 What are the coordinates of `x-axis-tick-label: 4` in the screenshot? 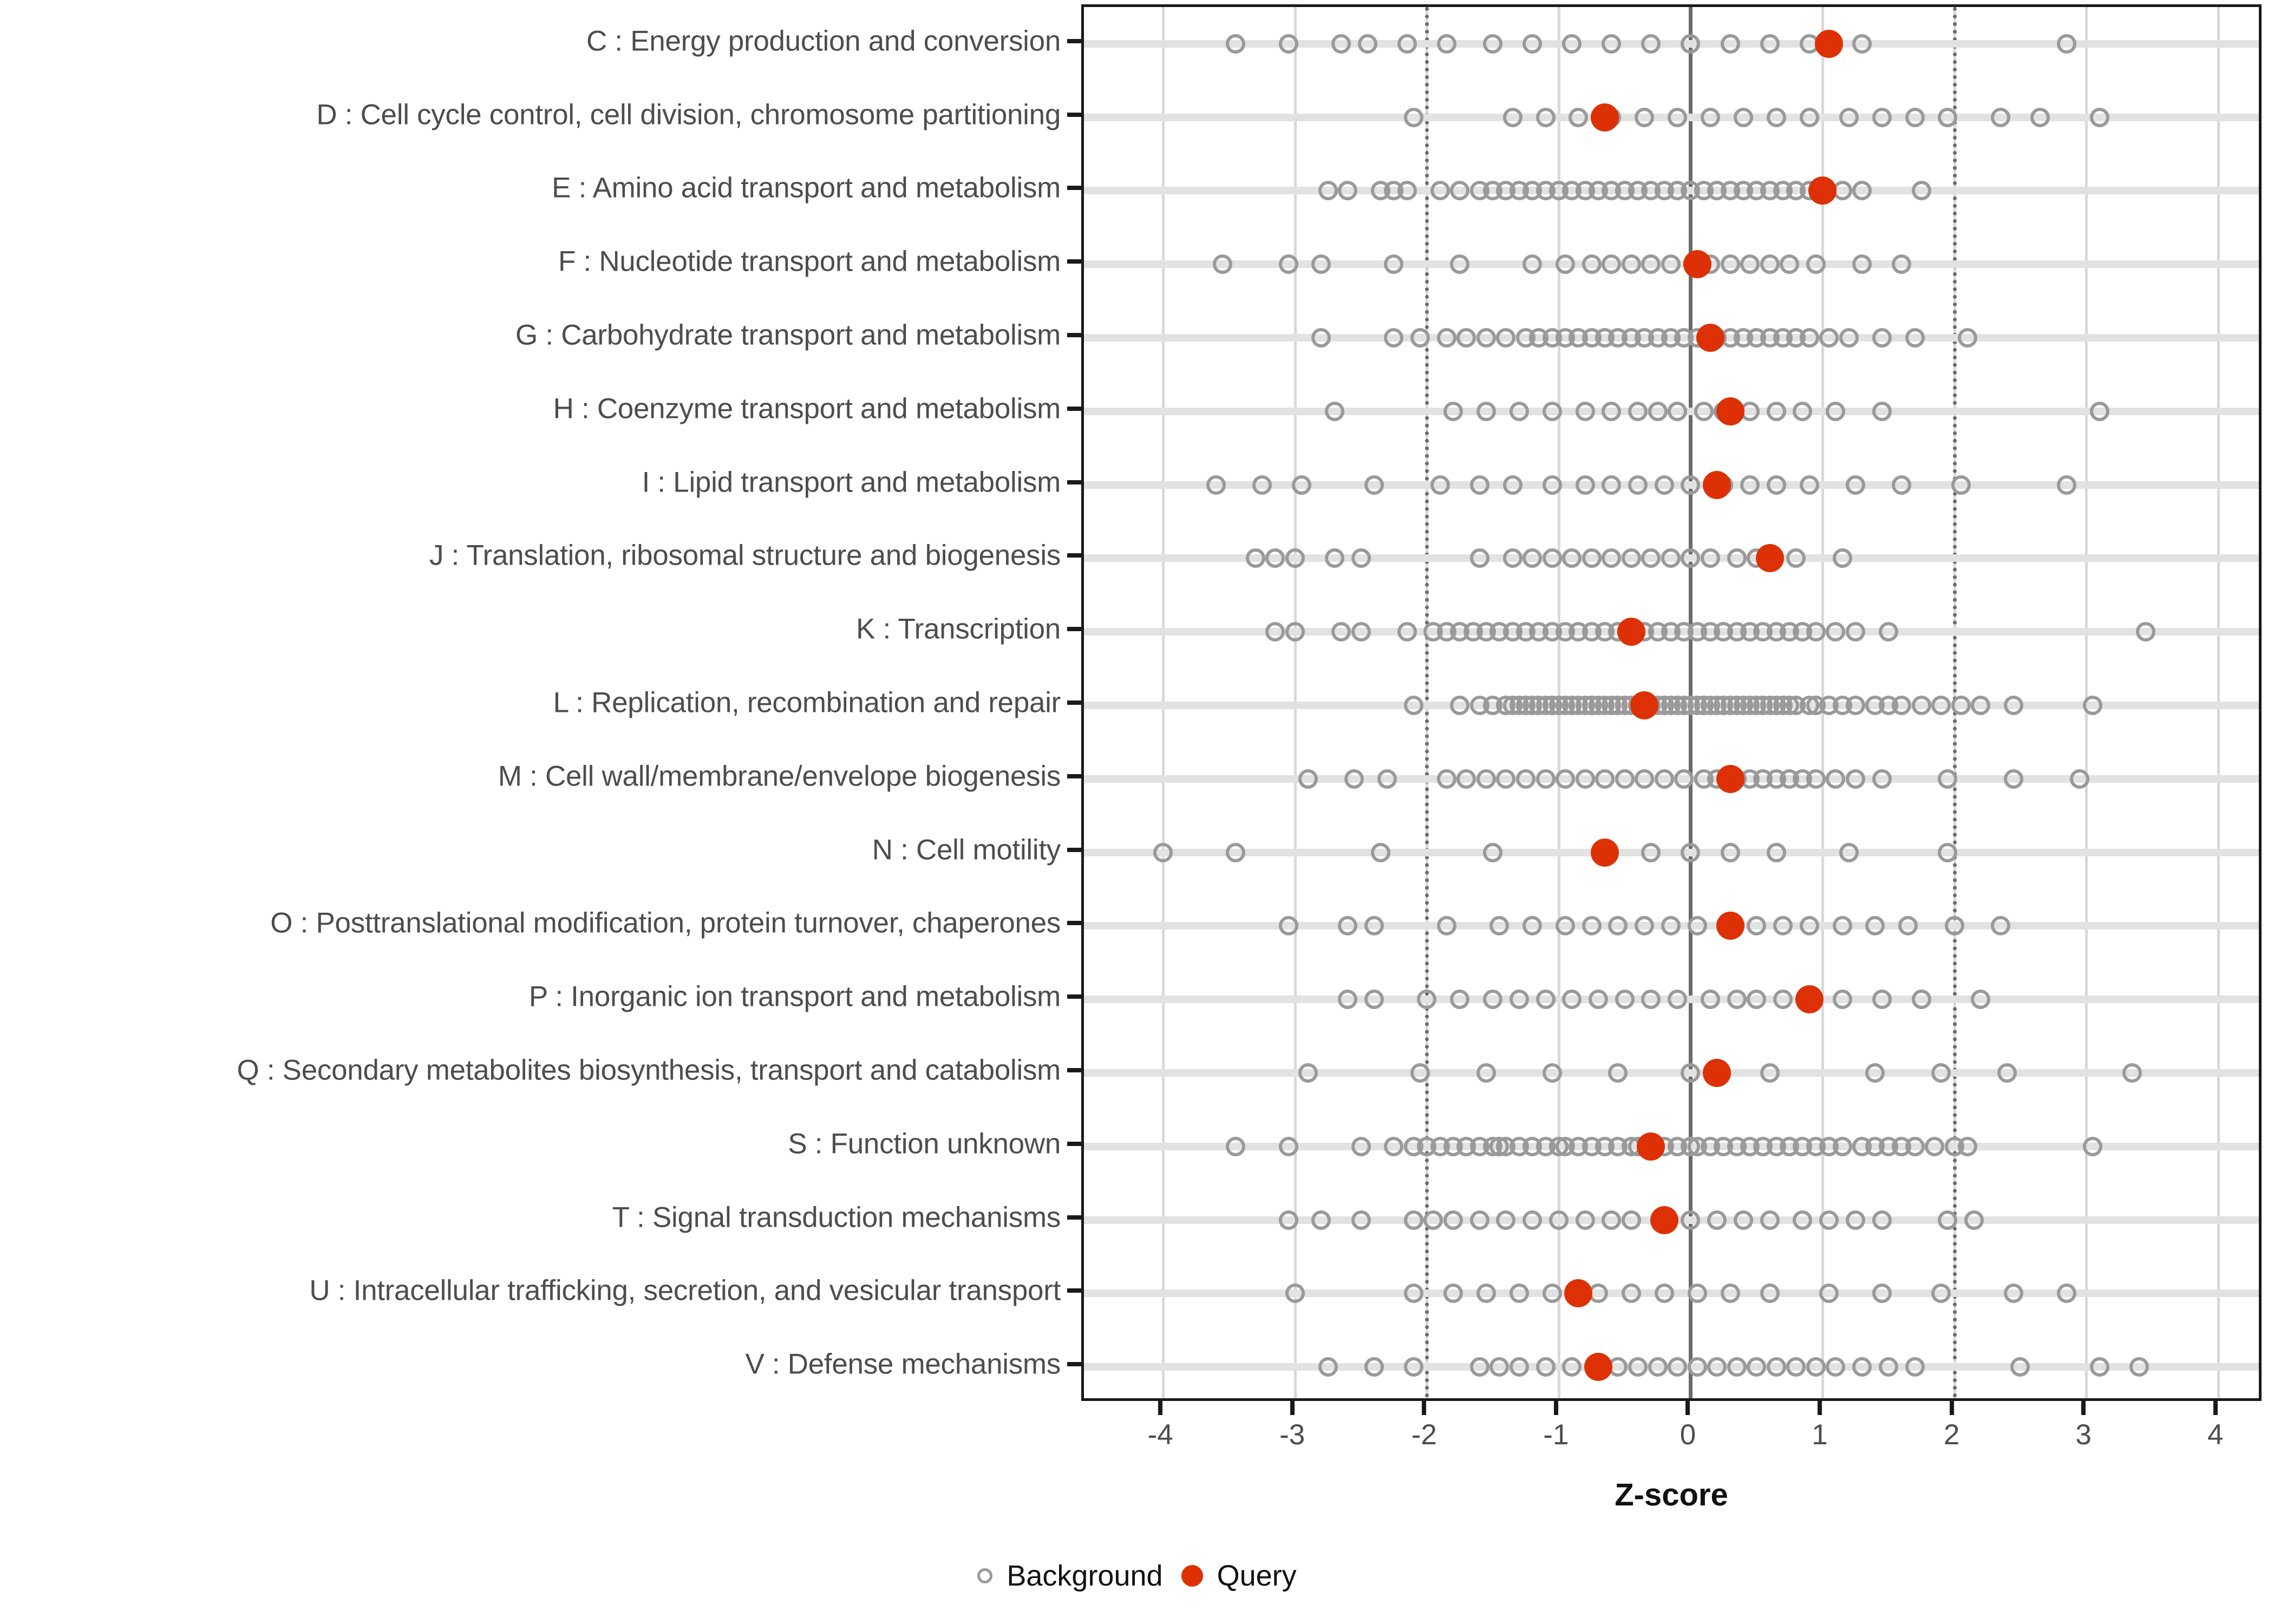 It's located at (2216, 1435).